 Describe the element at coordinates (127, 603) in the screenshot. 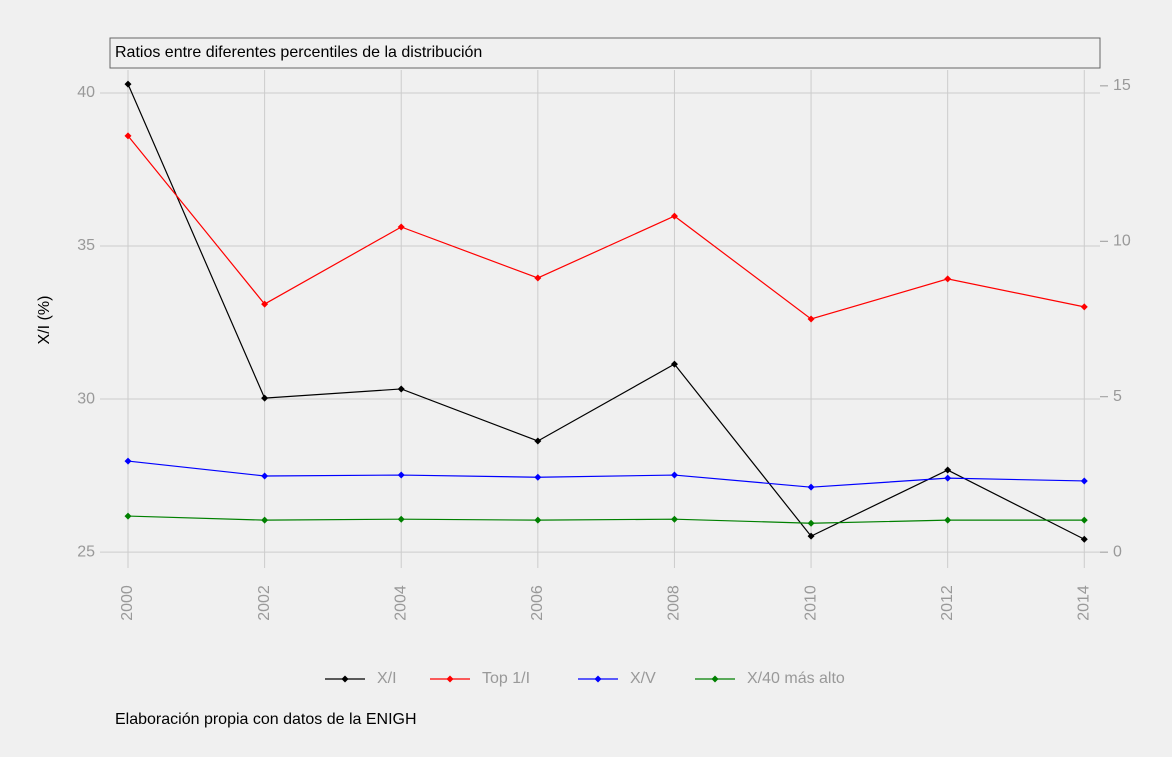

I see `x-tick-label: 2000` at that location.